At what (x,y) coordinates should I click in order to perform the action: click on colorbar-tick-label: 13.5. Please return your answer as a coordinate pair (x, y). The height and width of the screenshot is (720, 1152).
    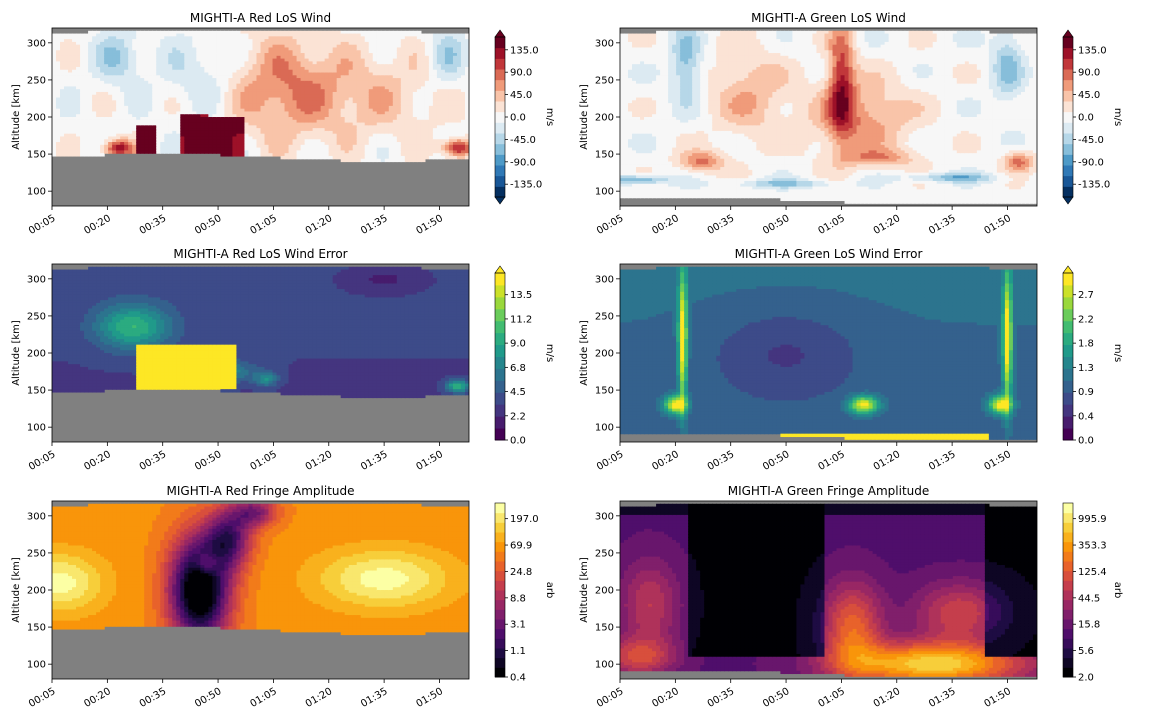
    Looking at the image, I should click on (521, 295).